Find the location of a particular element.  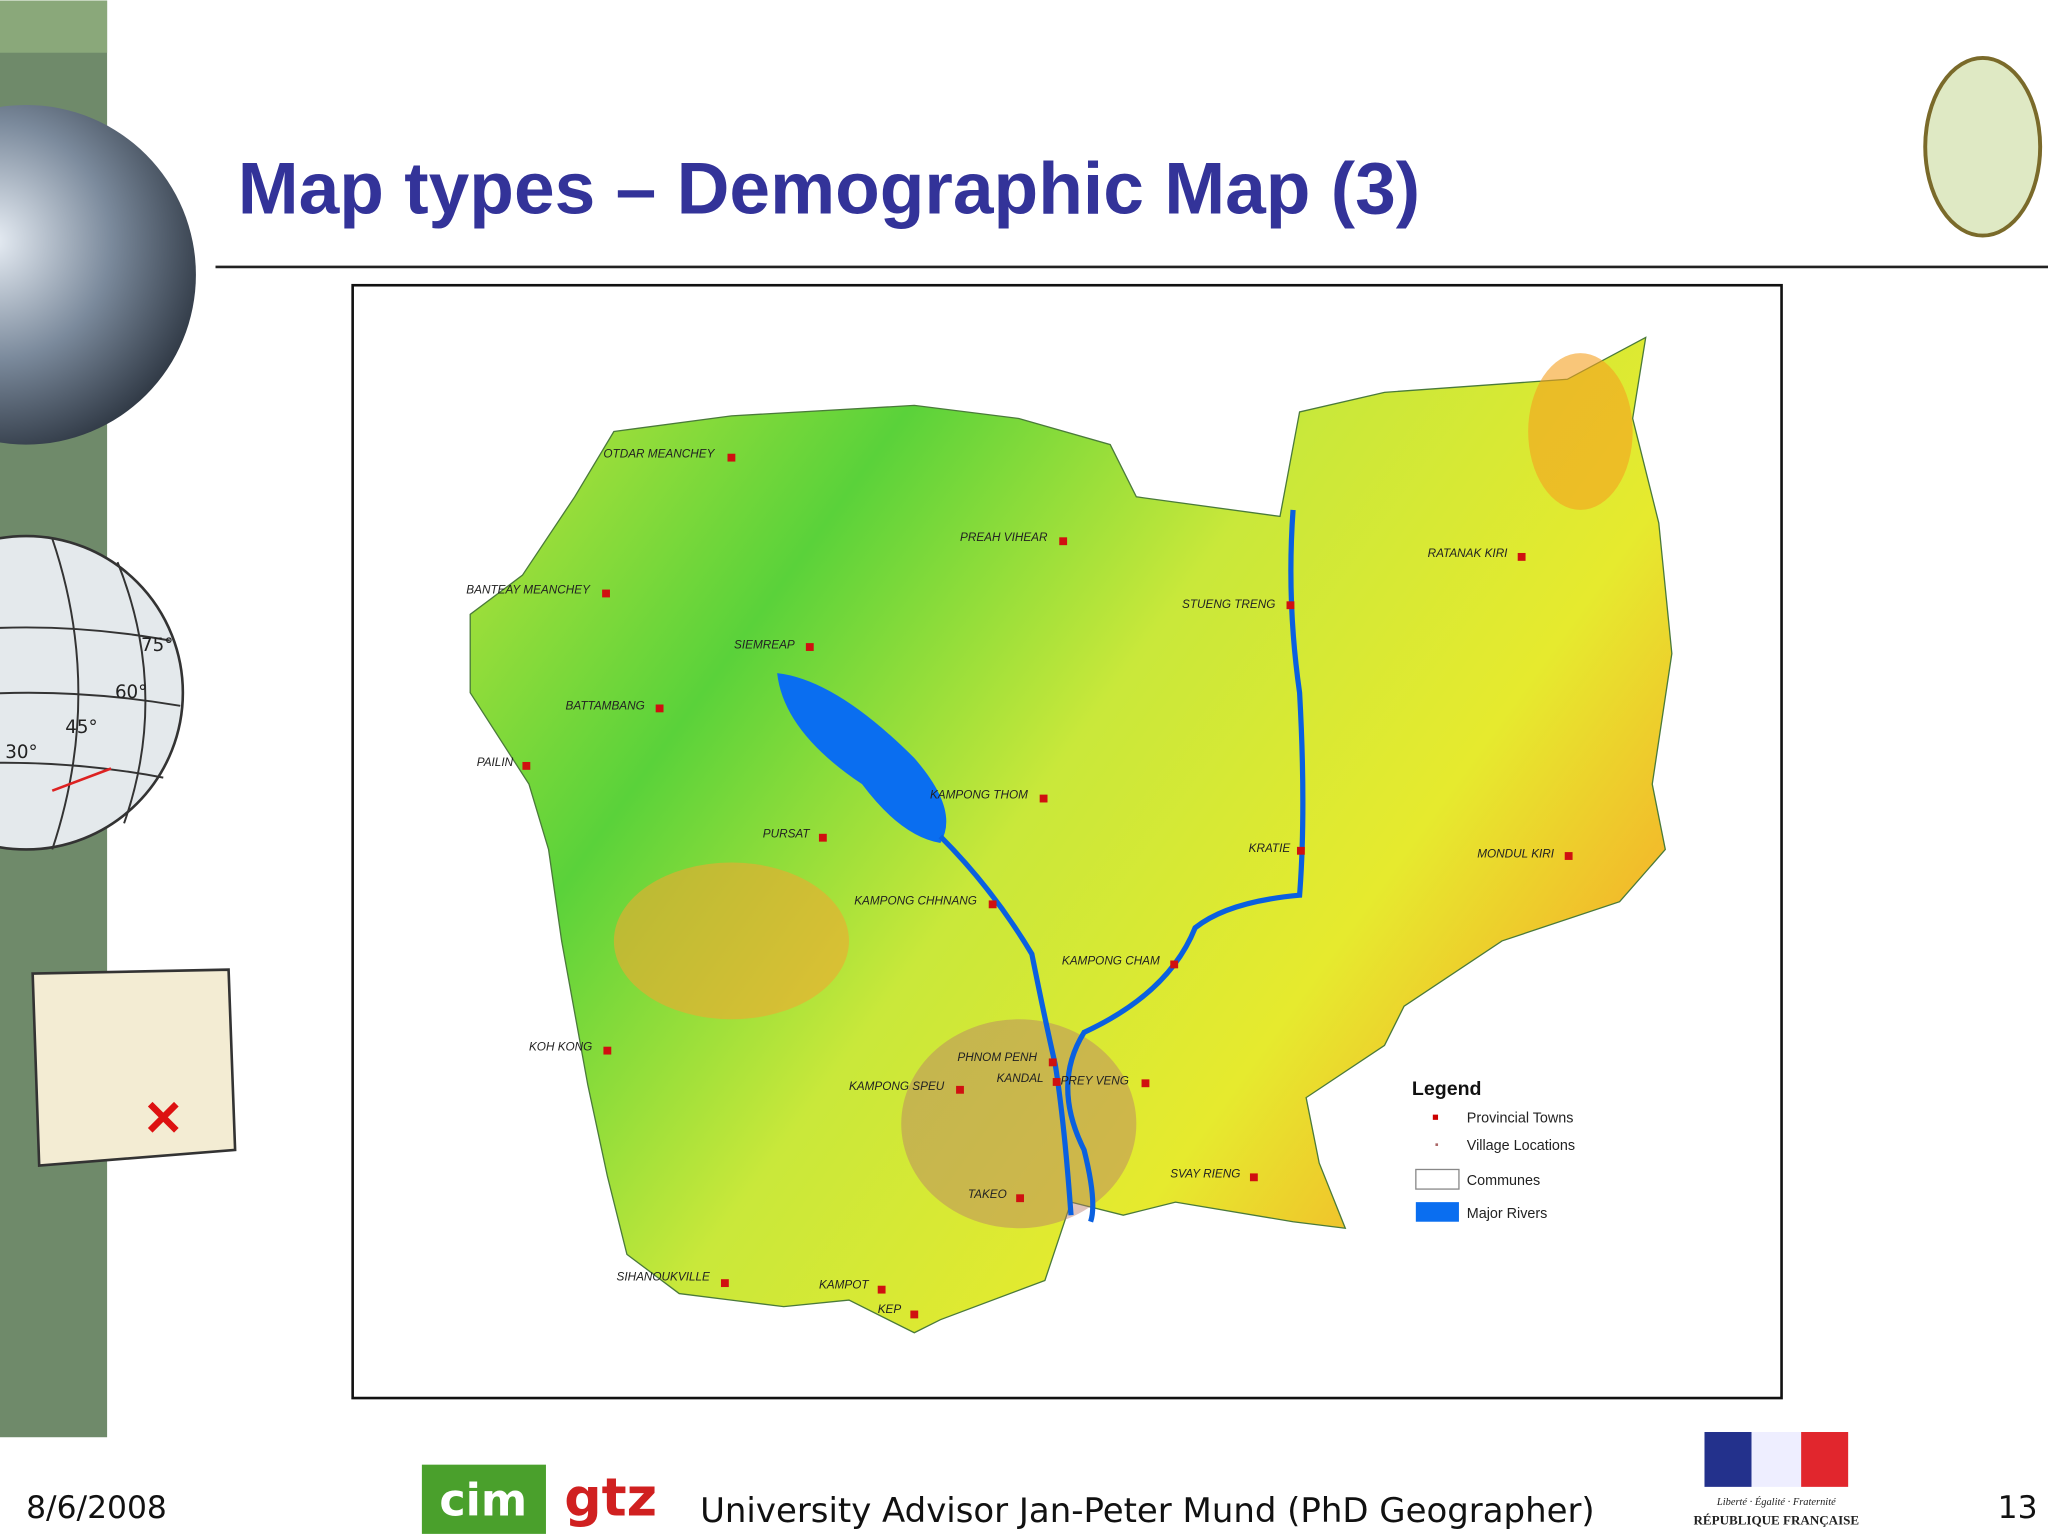

province-label: RATANAK KIRI is located at coordinates (1468, 553).